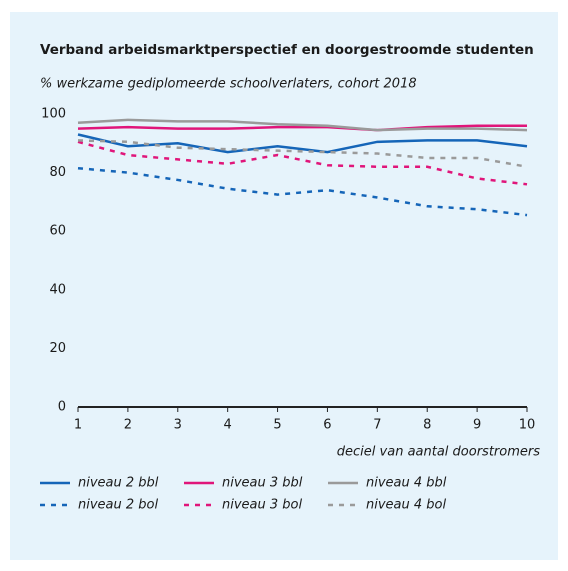 This screenshot has height=571, width=568. What do you see at coordinates (406, 483) in the screenshot?
I see `legend-label: niveau 4 bbl` at bounding box center [406, 483].